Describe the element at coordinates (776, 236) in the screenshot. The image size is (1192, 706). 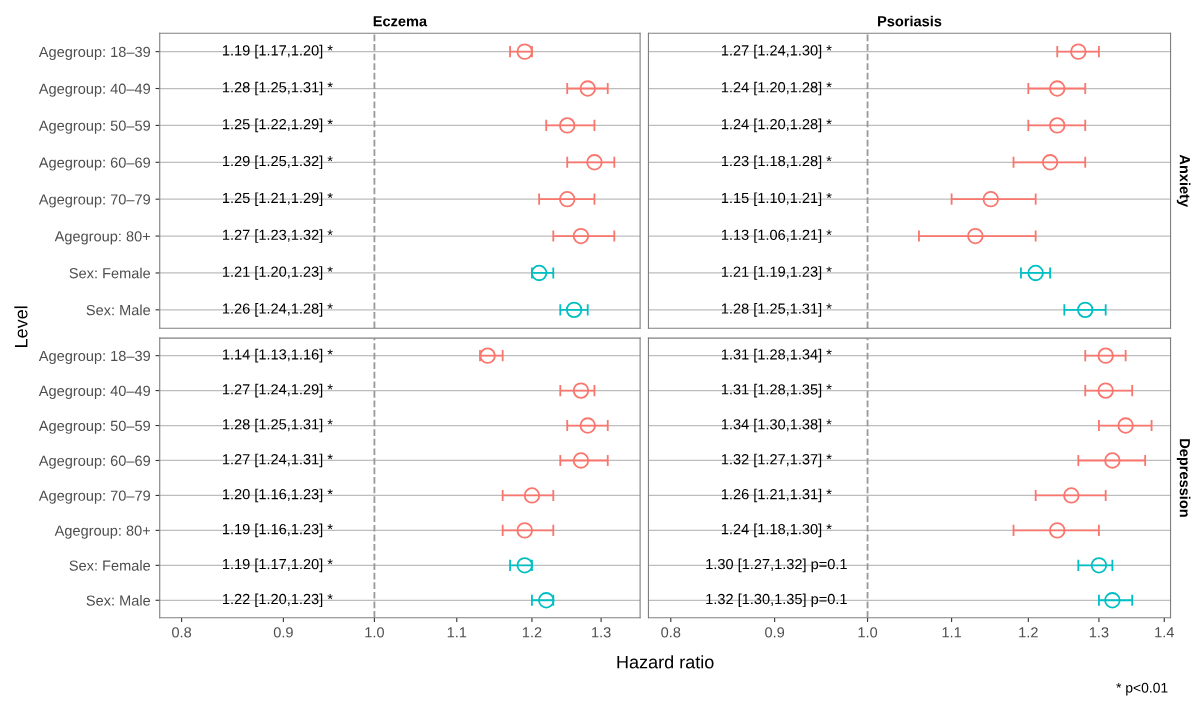
I see `annotation: 1.13 [1.06,1.21] *` at that location.